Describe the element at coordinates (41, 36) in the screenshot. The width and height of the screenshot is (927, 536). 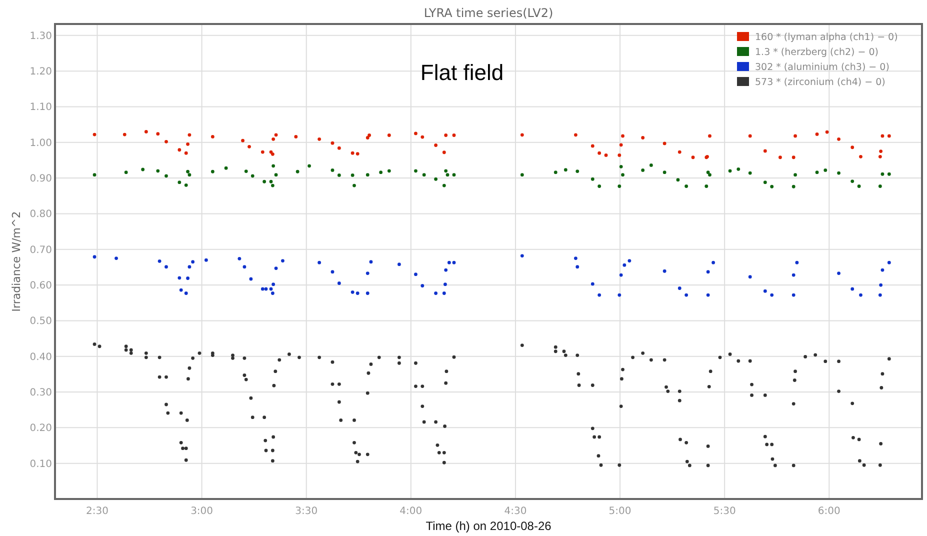
I see `y-tick-label: 1.30` at that location.